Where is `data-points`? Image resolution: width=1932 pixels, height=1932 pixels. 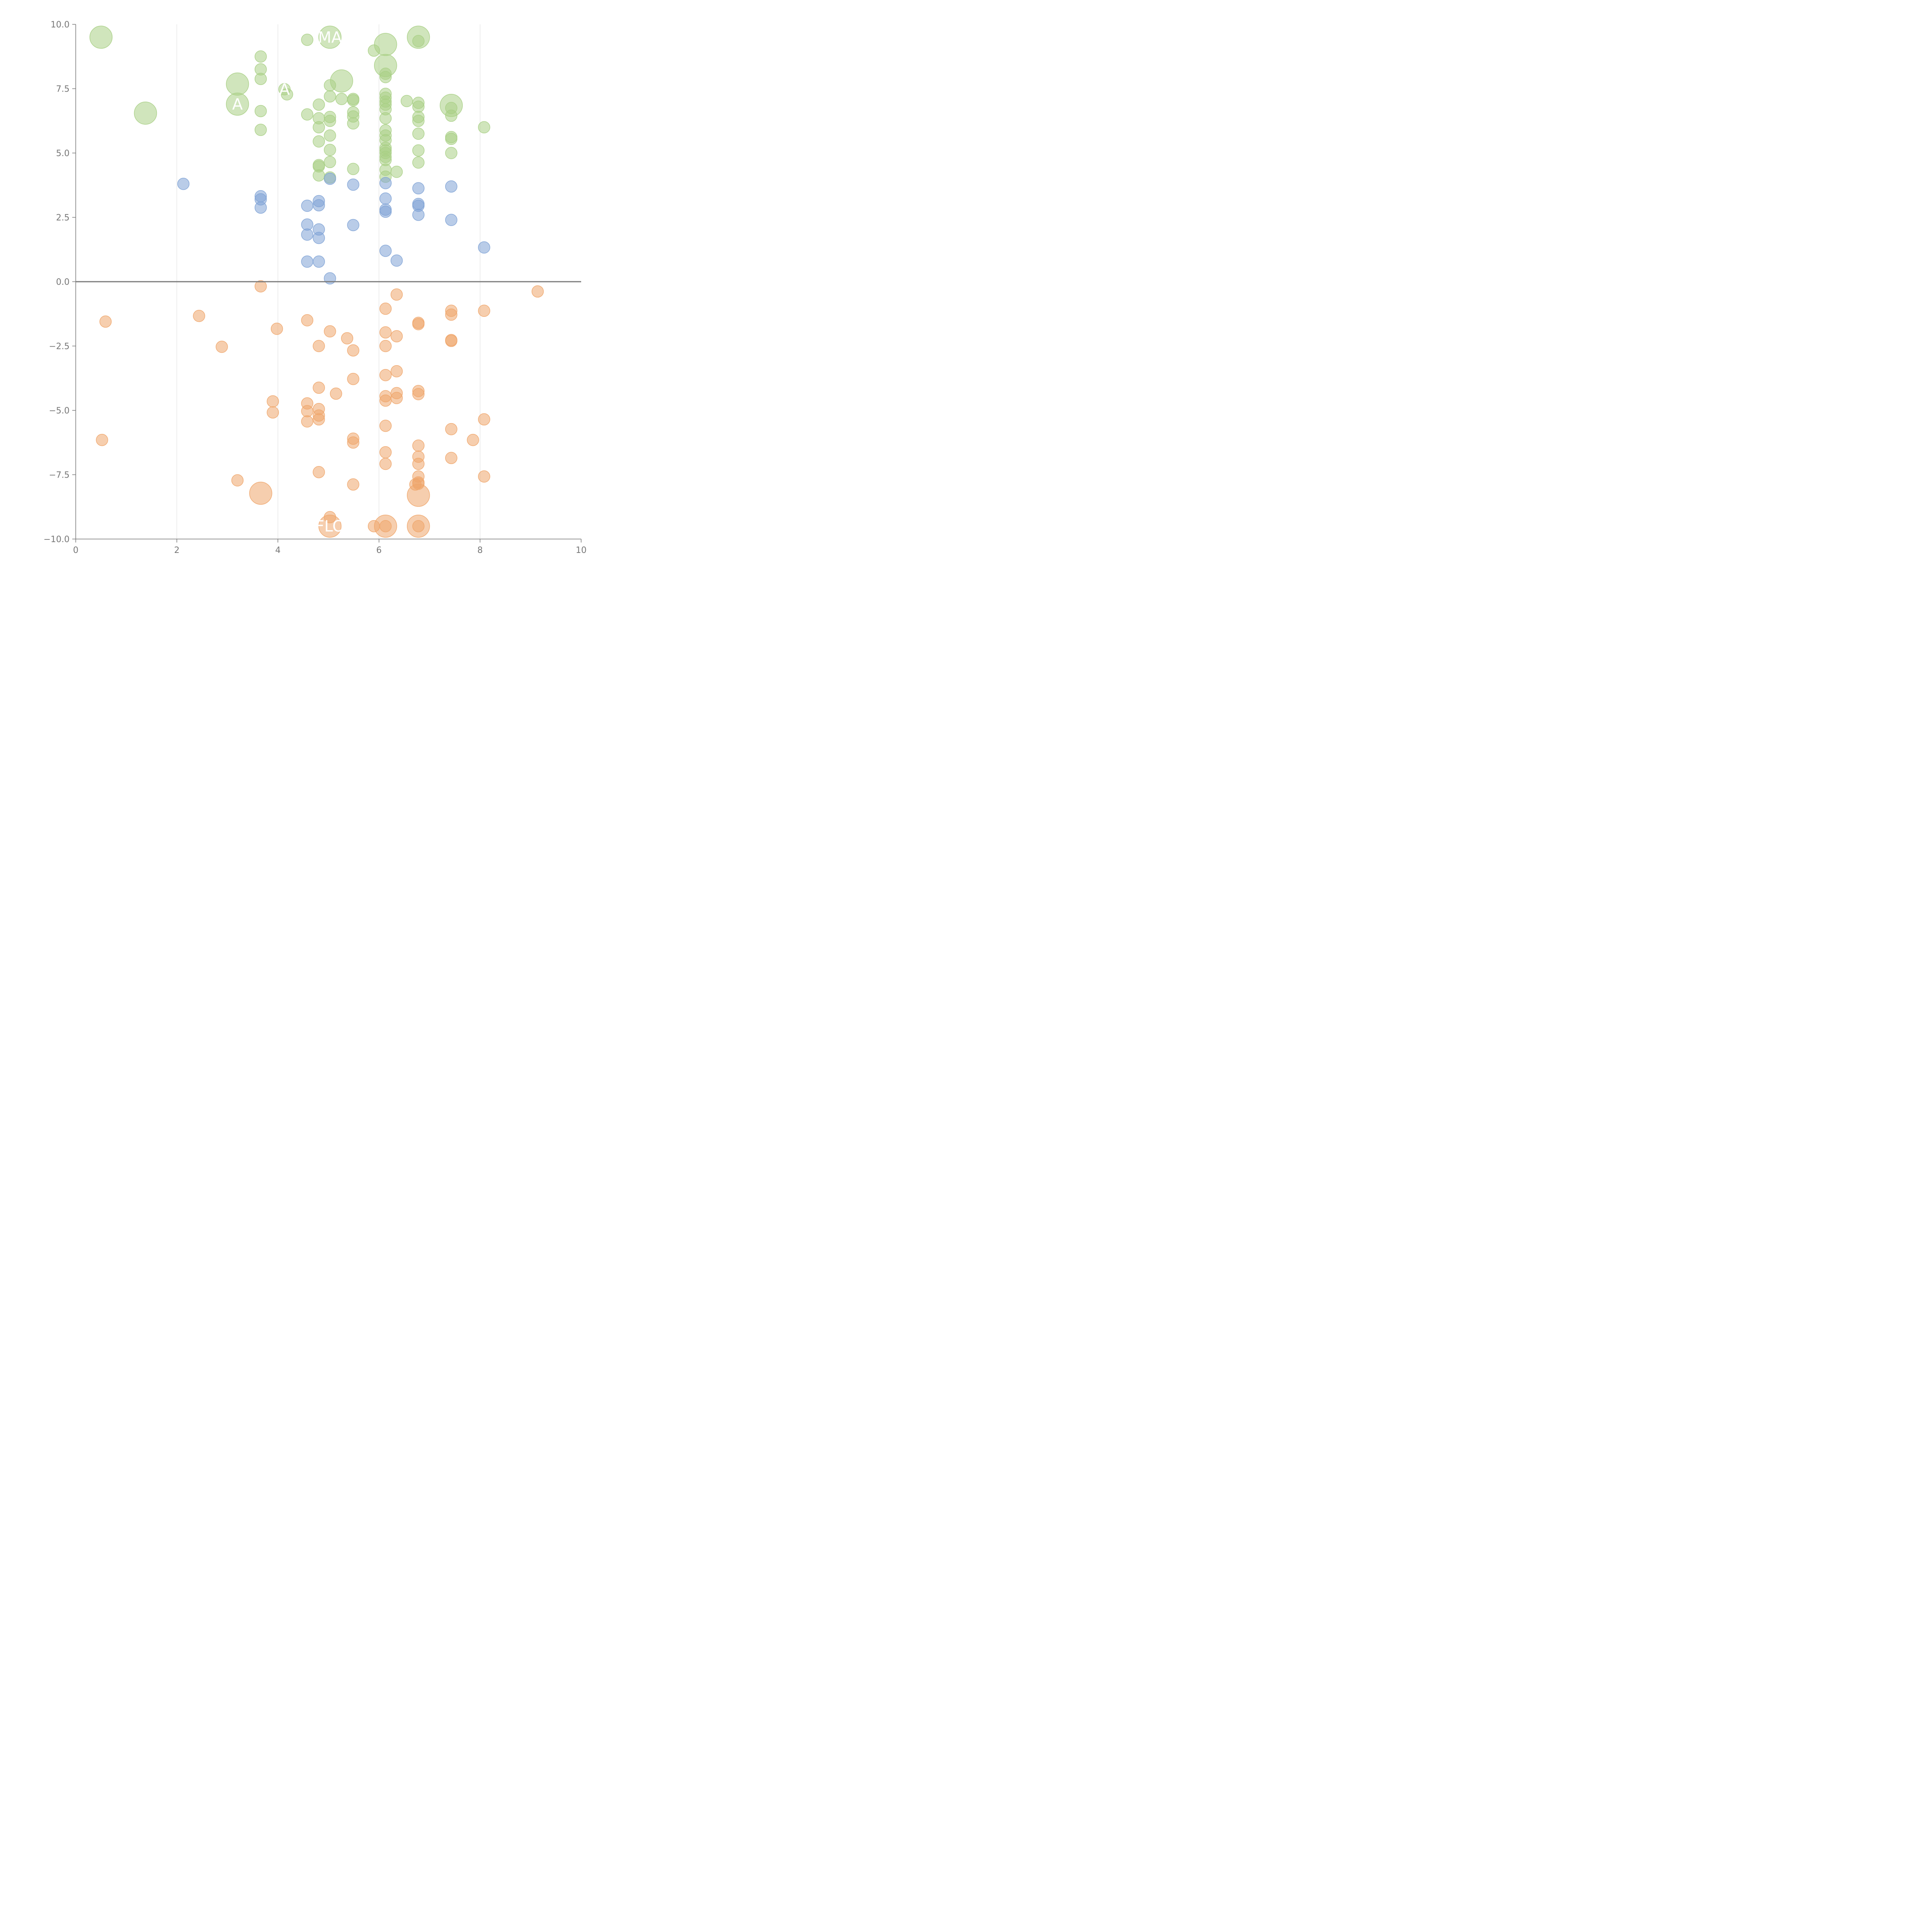 data-points is located at coordinates (316, 282).